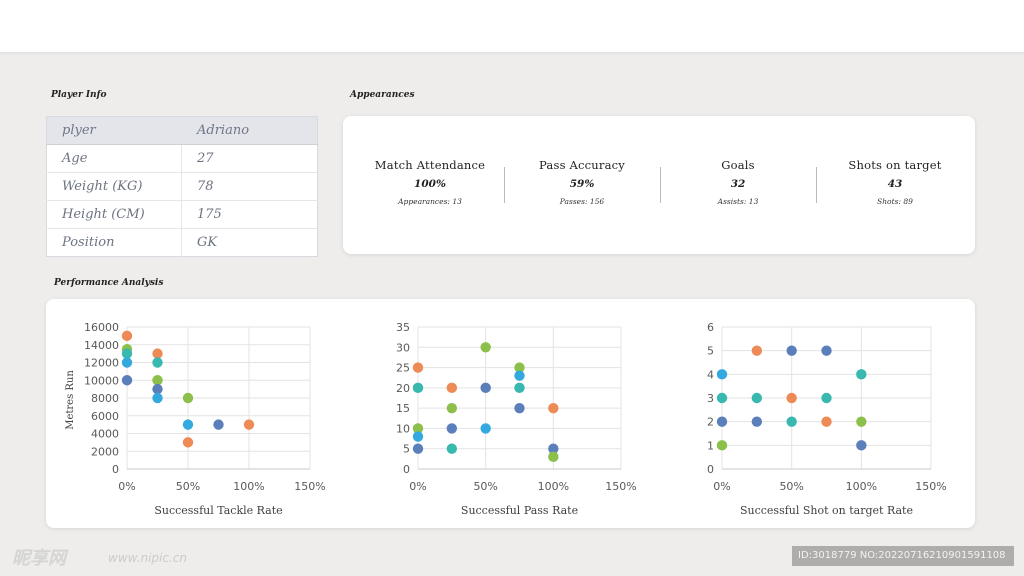 The width and height of the screenshot is (1024, 576). What do you see at coordinates (710, 422) in the screenshot?
I see `y-tick-label: 2` at bounding box center [710, 422].